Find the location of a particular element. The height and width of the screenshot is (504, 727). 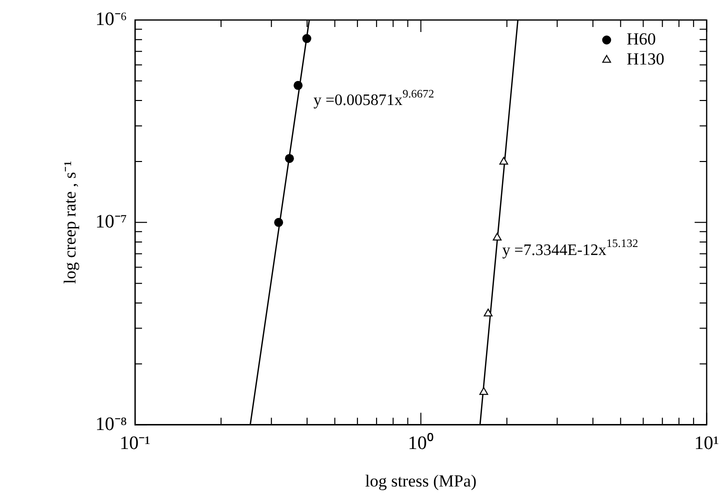

x-tick-label: 10⁰ is located at coordinates (421, 443).